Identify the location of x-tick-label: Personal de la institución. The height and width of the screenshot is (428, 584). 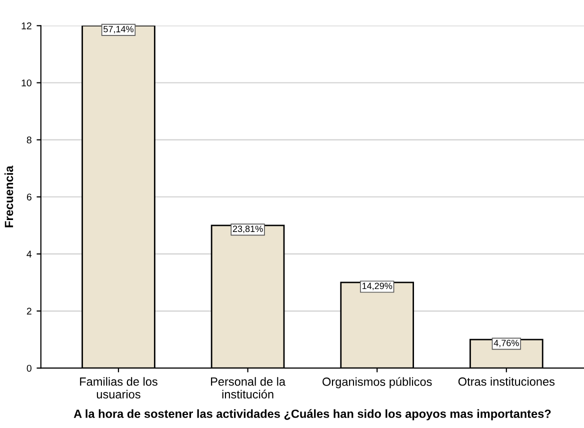
(248, 387).